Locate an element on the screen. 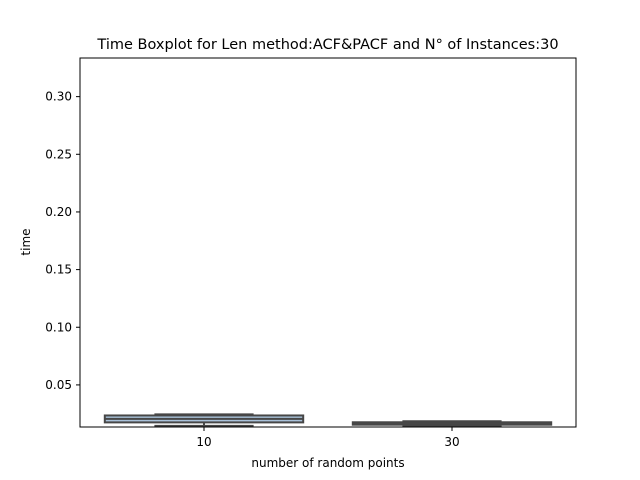 The width and height of the screenshot is (640, 480). y-tick-label: 0.15 is located at coordinates (58, 270).